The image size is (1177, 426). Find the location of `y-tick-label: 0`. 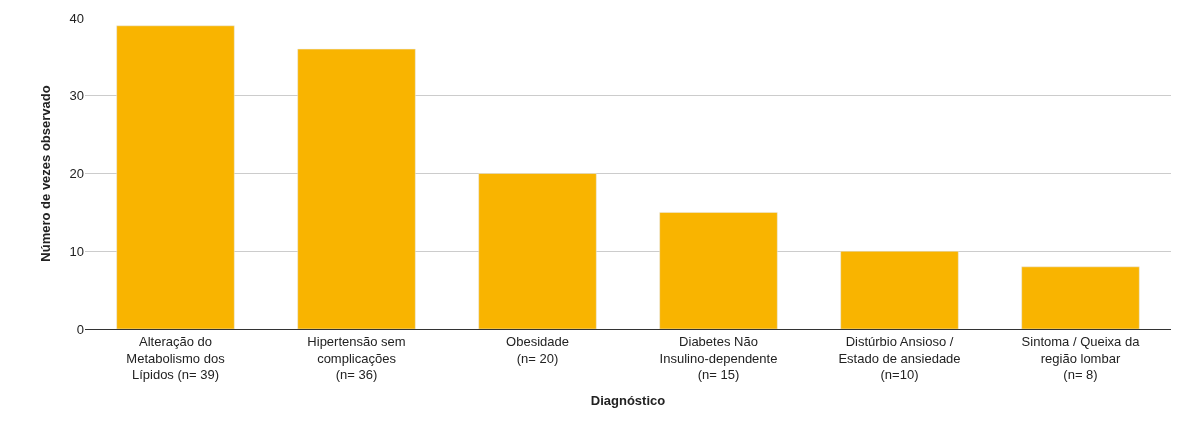

y-tick-label: 0 is located at coordinates (80, 329).